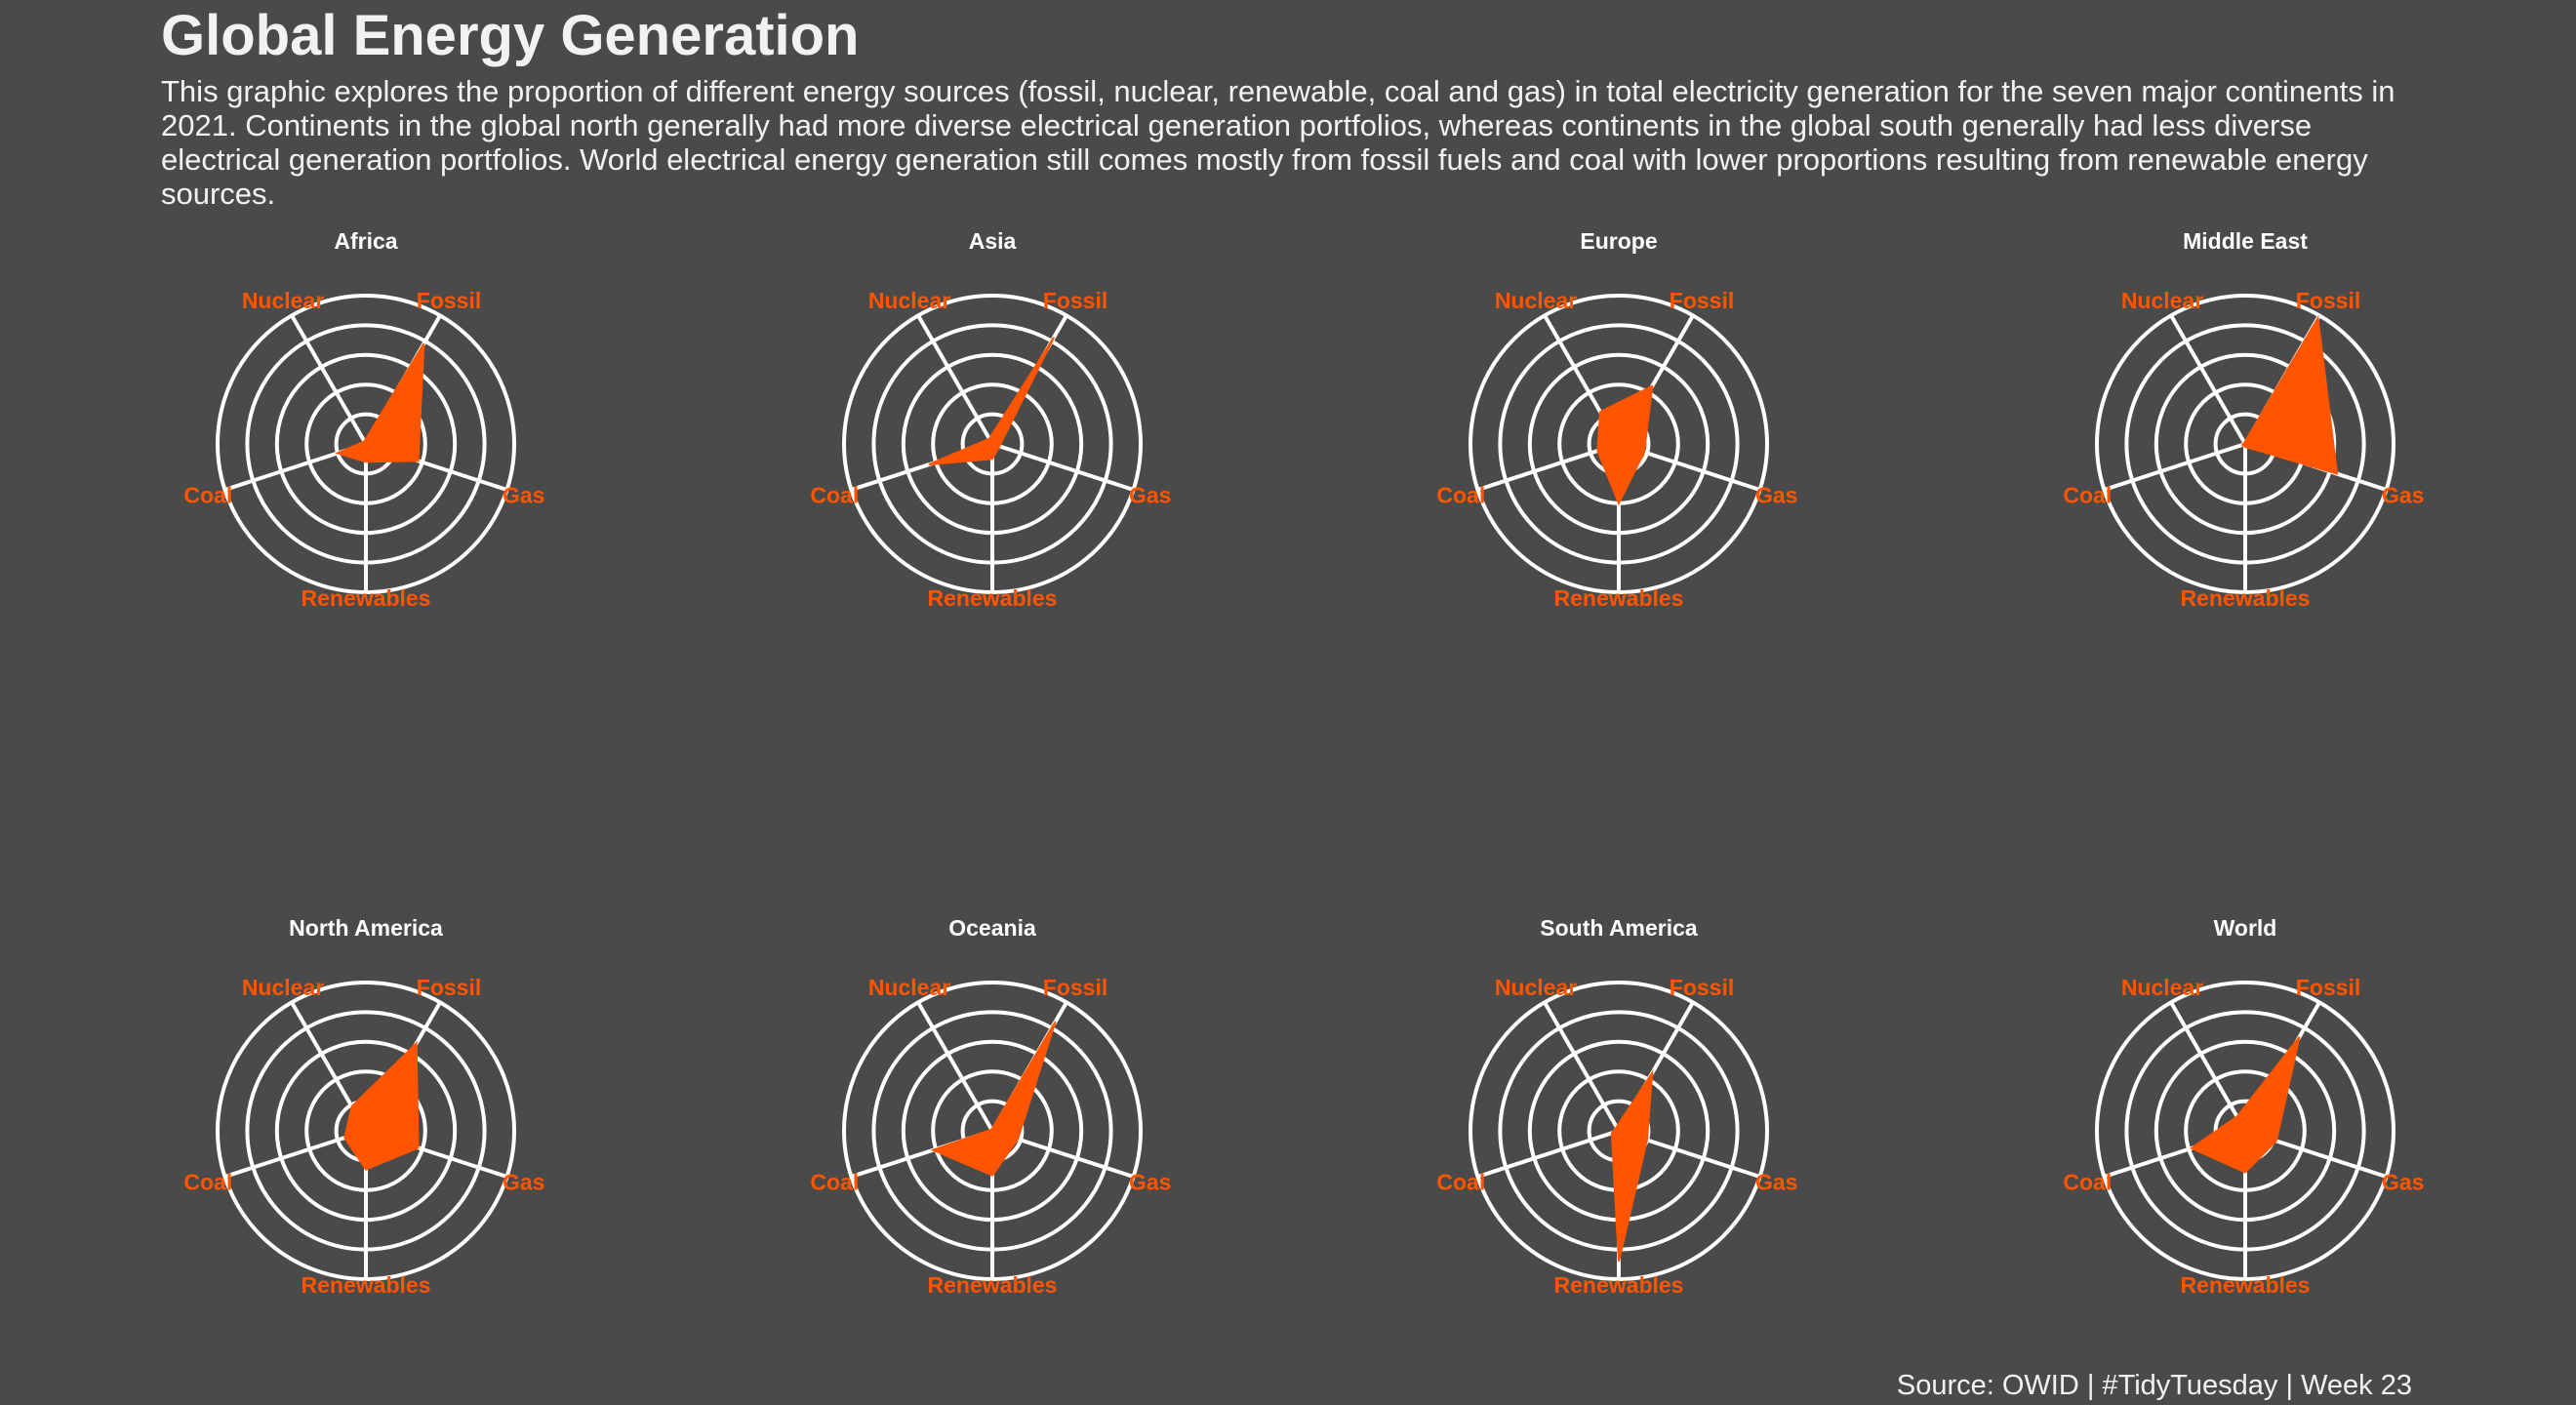 The width and height of the screenshot is (2576, 1405). What do you see at coordinates (2245, 928) in the screenshot?
I see `panel-title-world: World` at bounding box center [2245, 928].